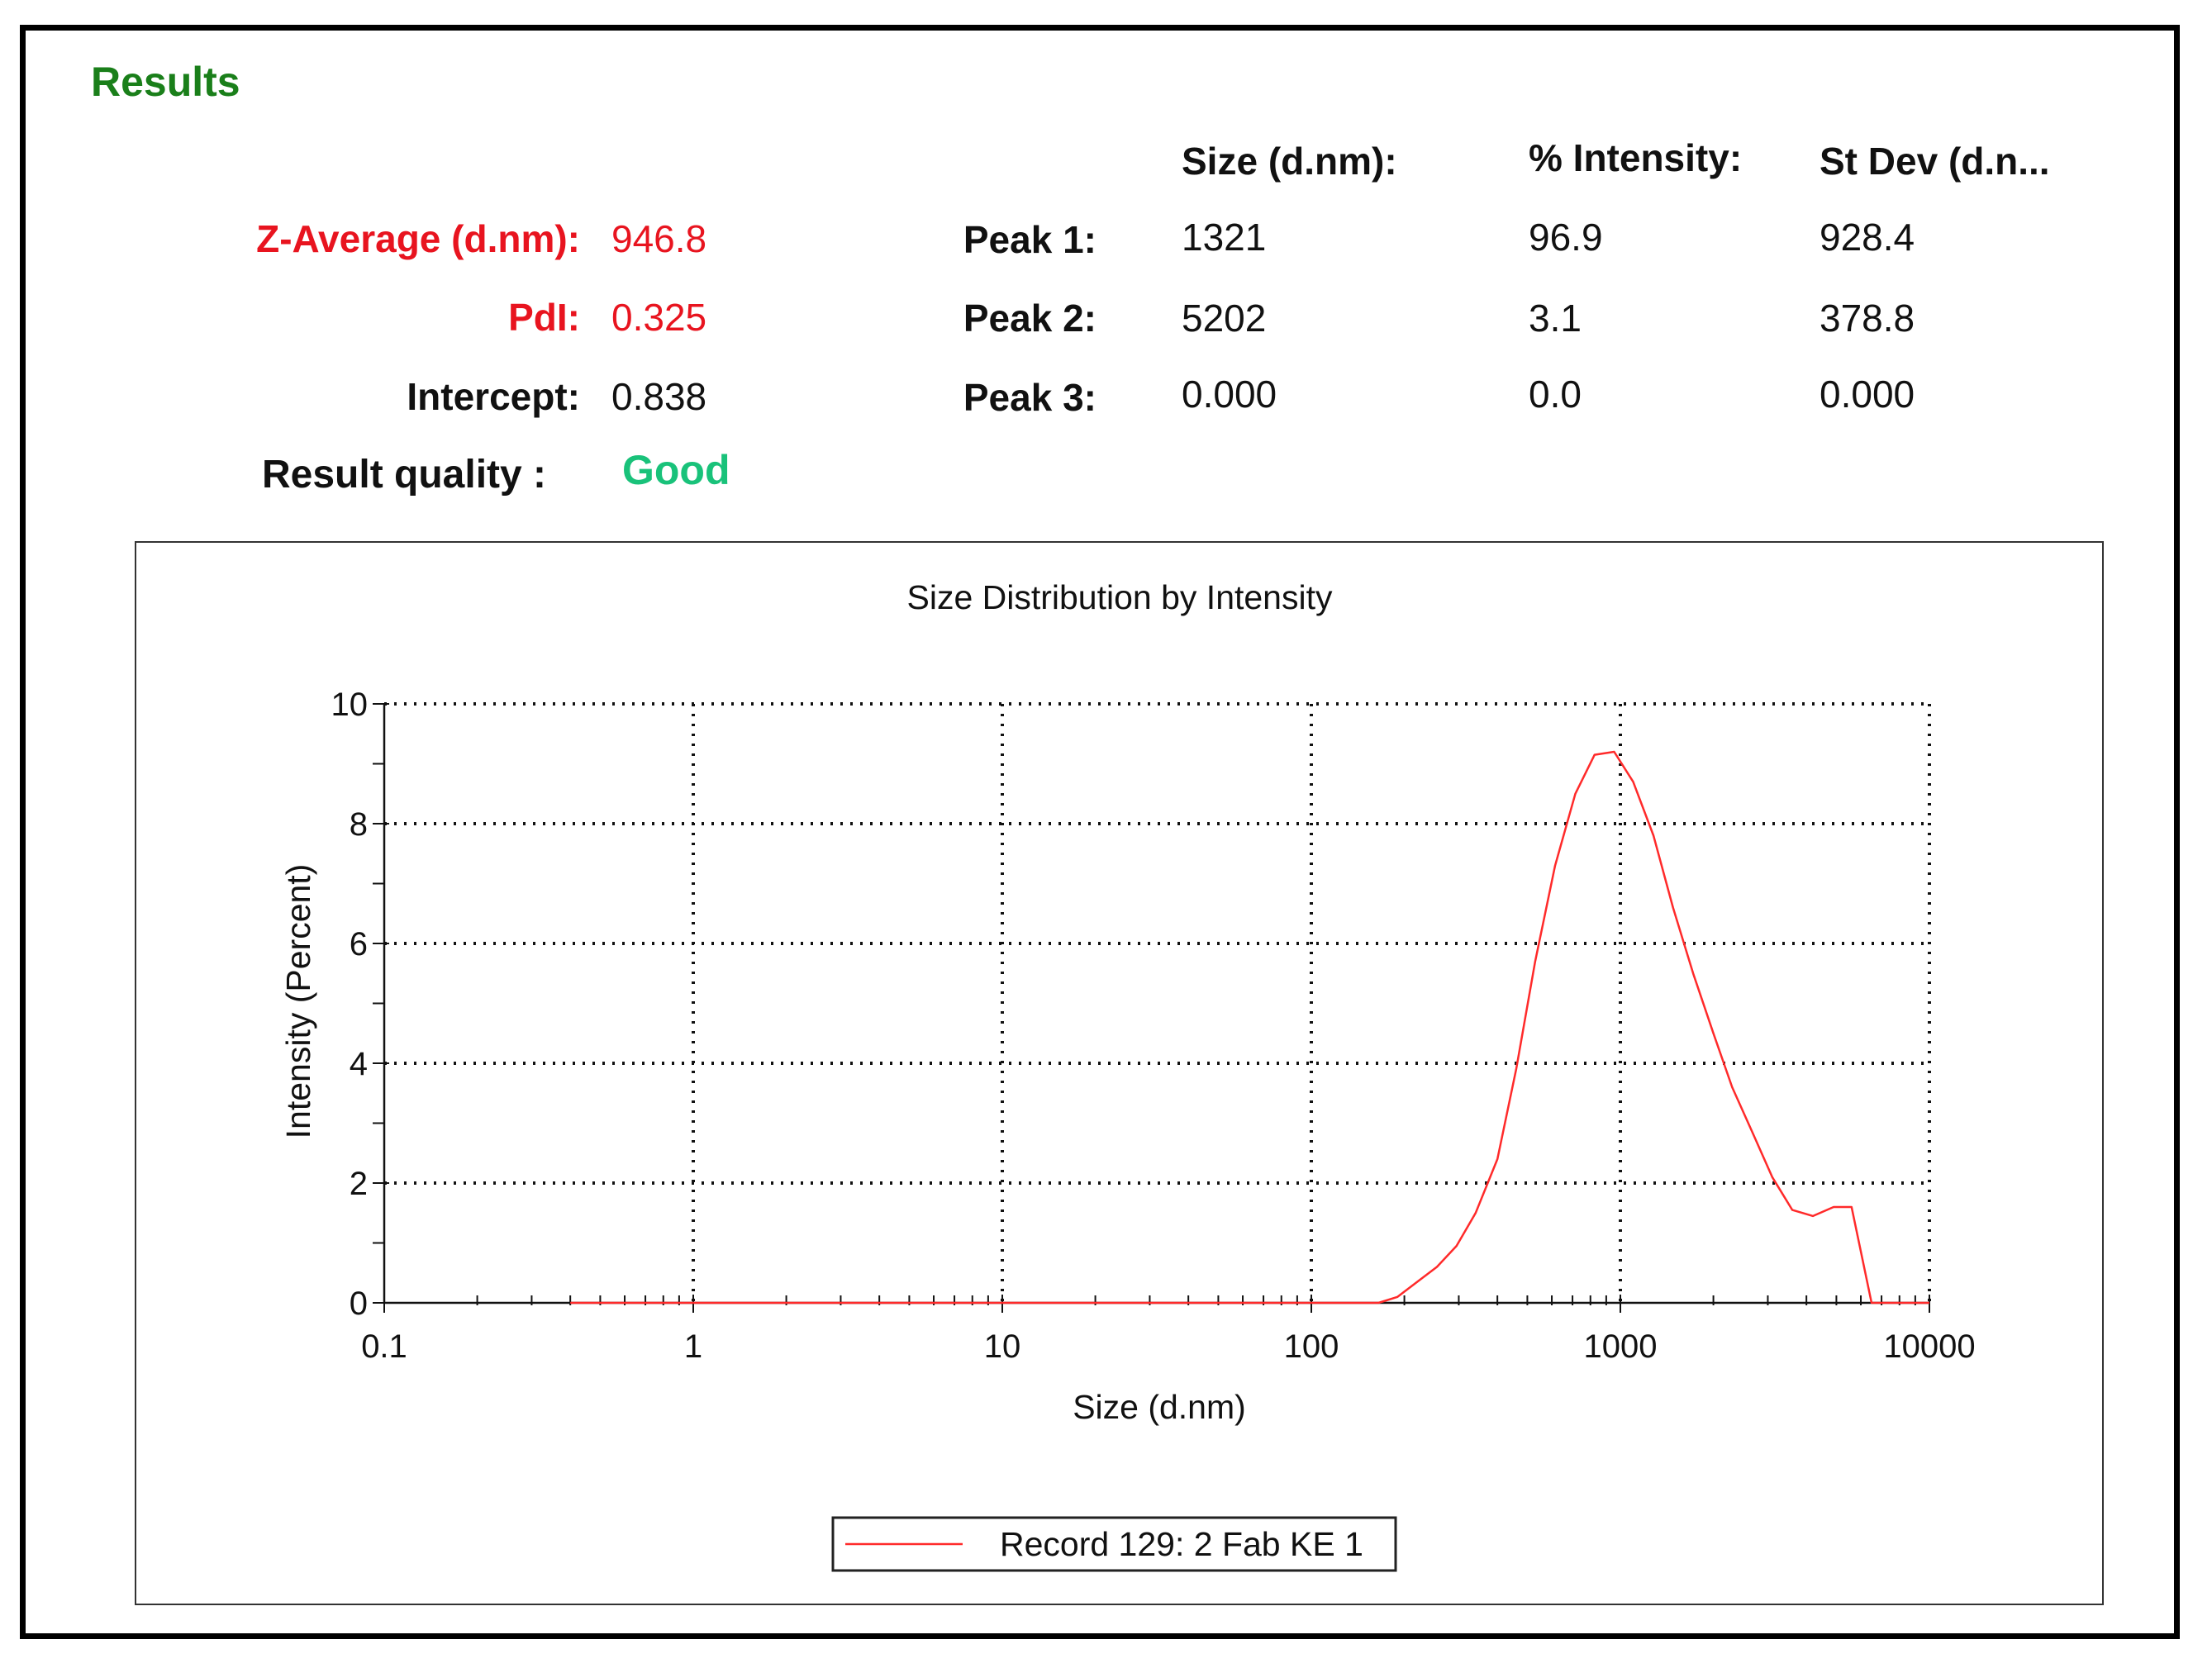 The height and width of the screenshot is (1668, 2212). Describe the element at coordinates (165, 82) in the screenshot. I see `results-title: Results` at that location.